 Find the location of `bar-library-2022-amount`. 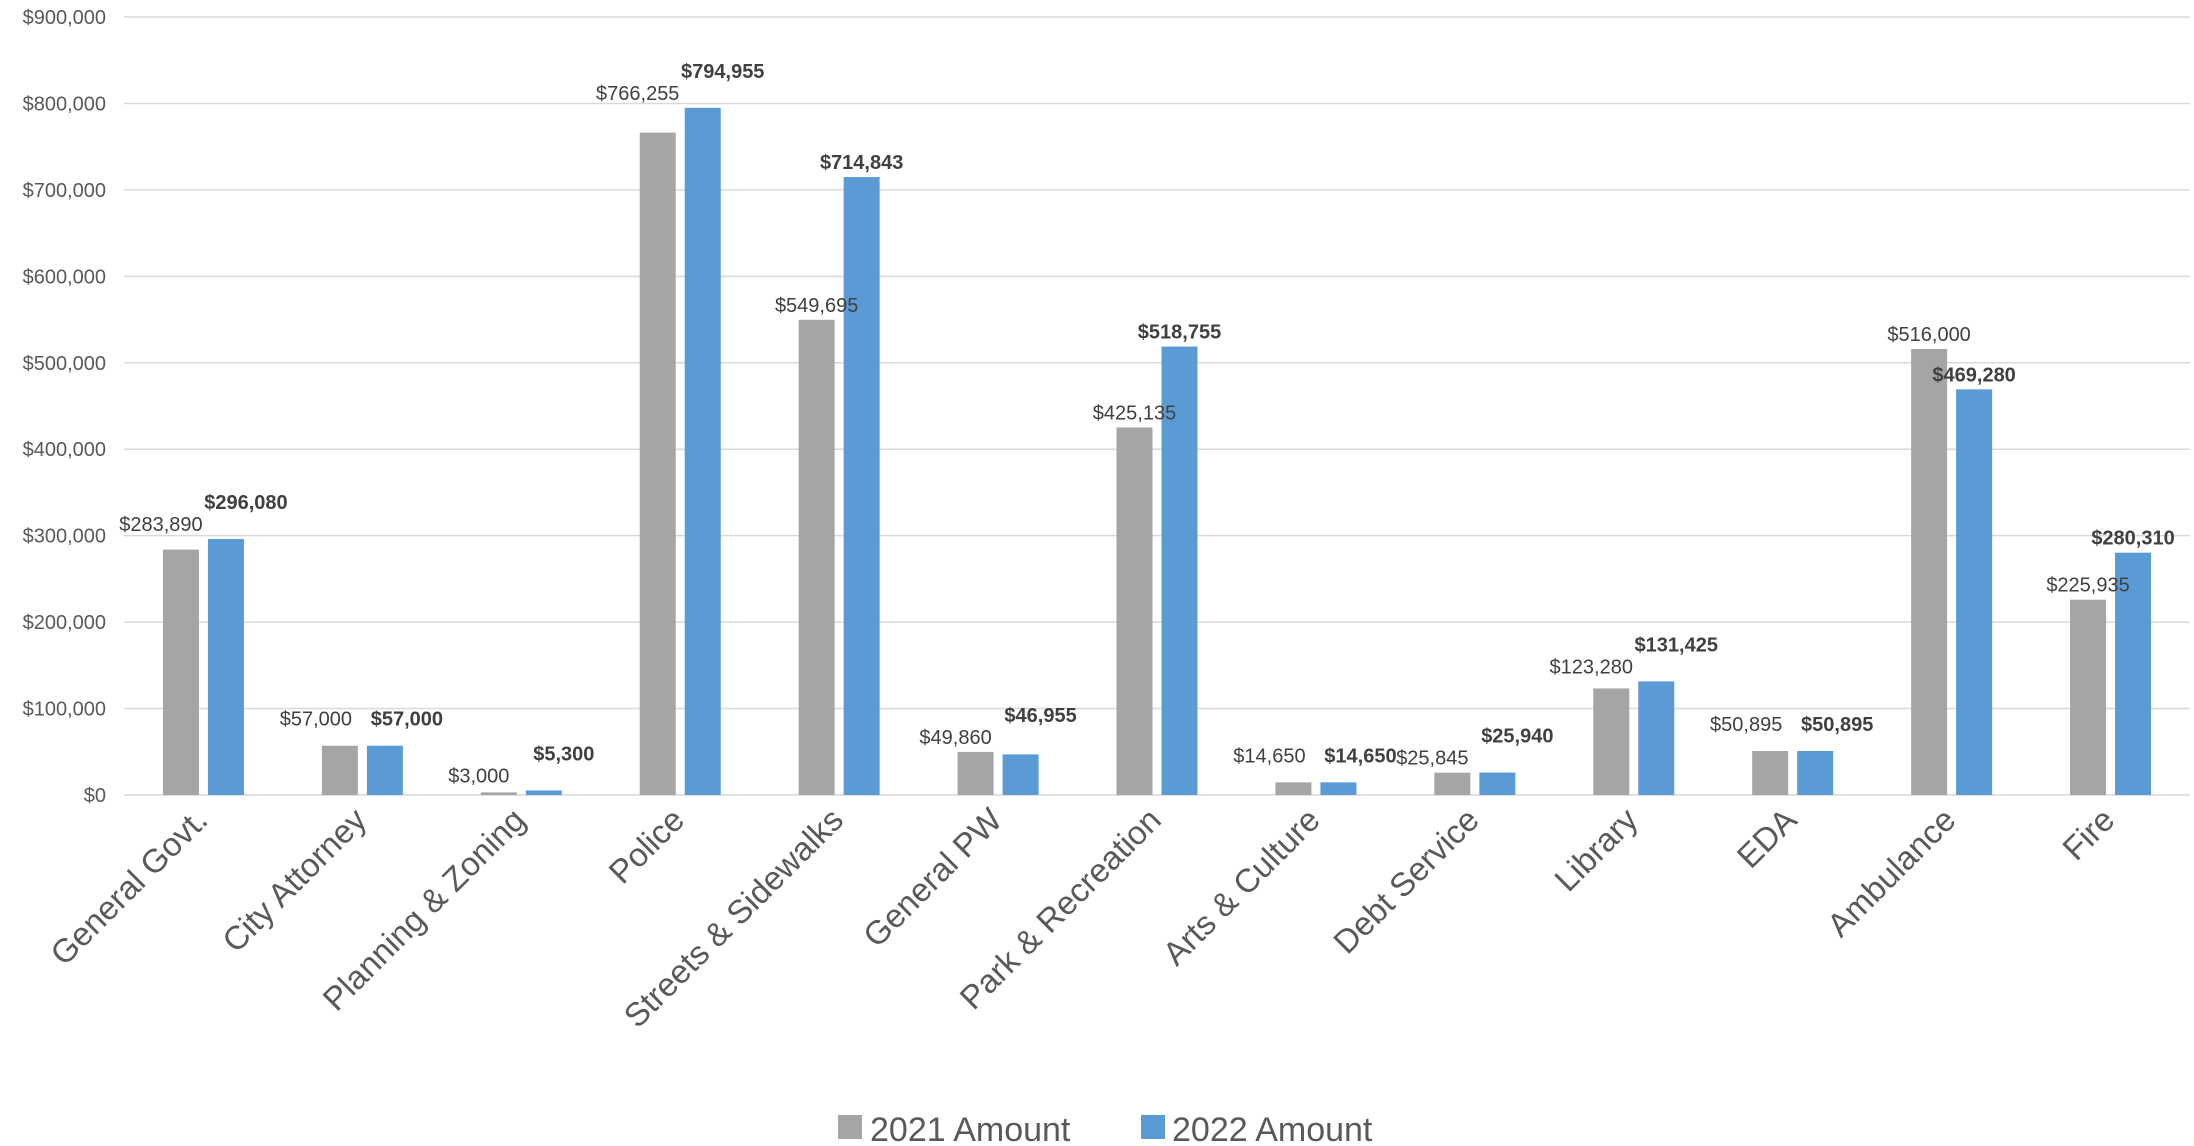

bar-library-2022-amount is located at coordinates (1656, 738).